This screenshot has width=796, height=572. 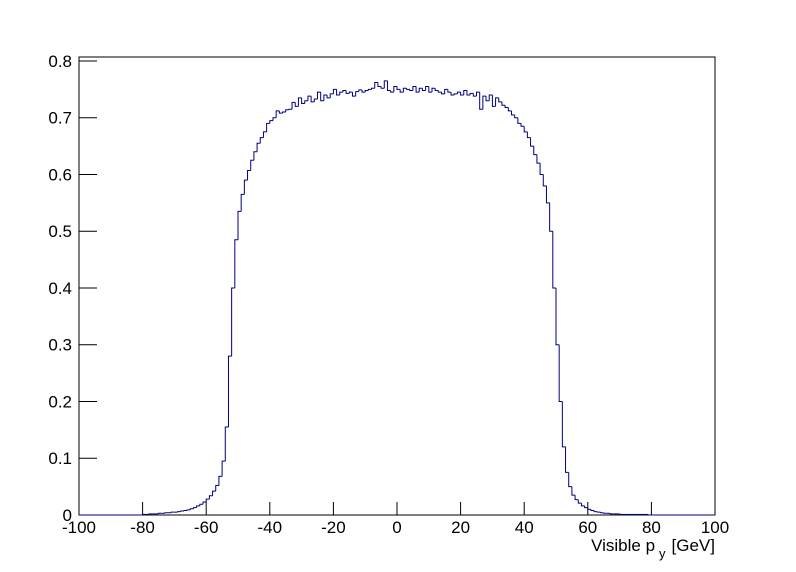 I want to click on x-tick-label: -100, so click(x=79, y=527).